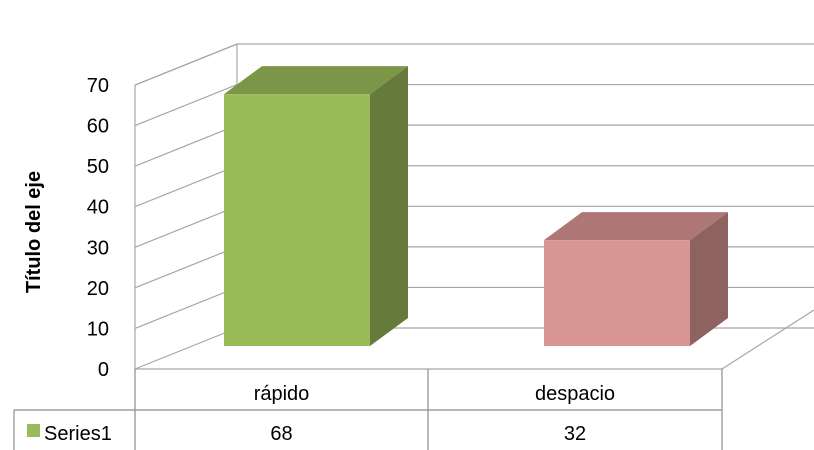  Describe the element at coordinates (575, 434) in the screenshot. I see `table-value-cell: 32` at that location.